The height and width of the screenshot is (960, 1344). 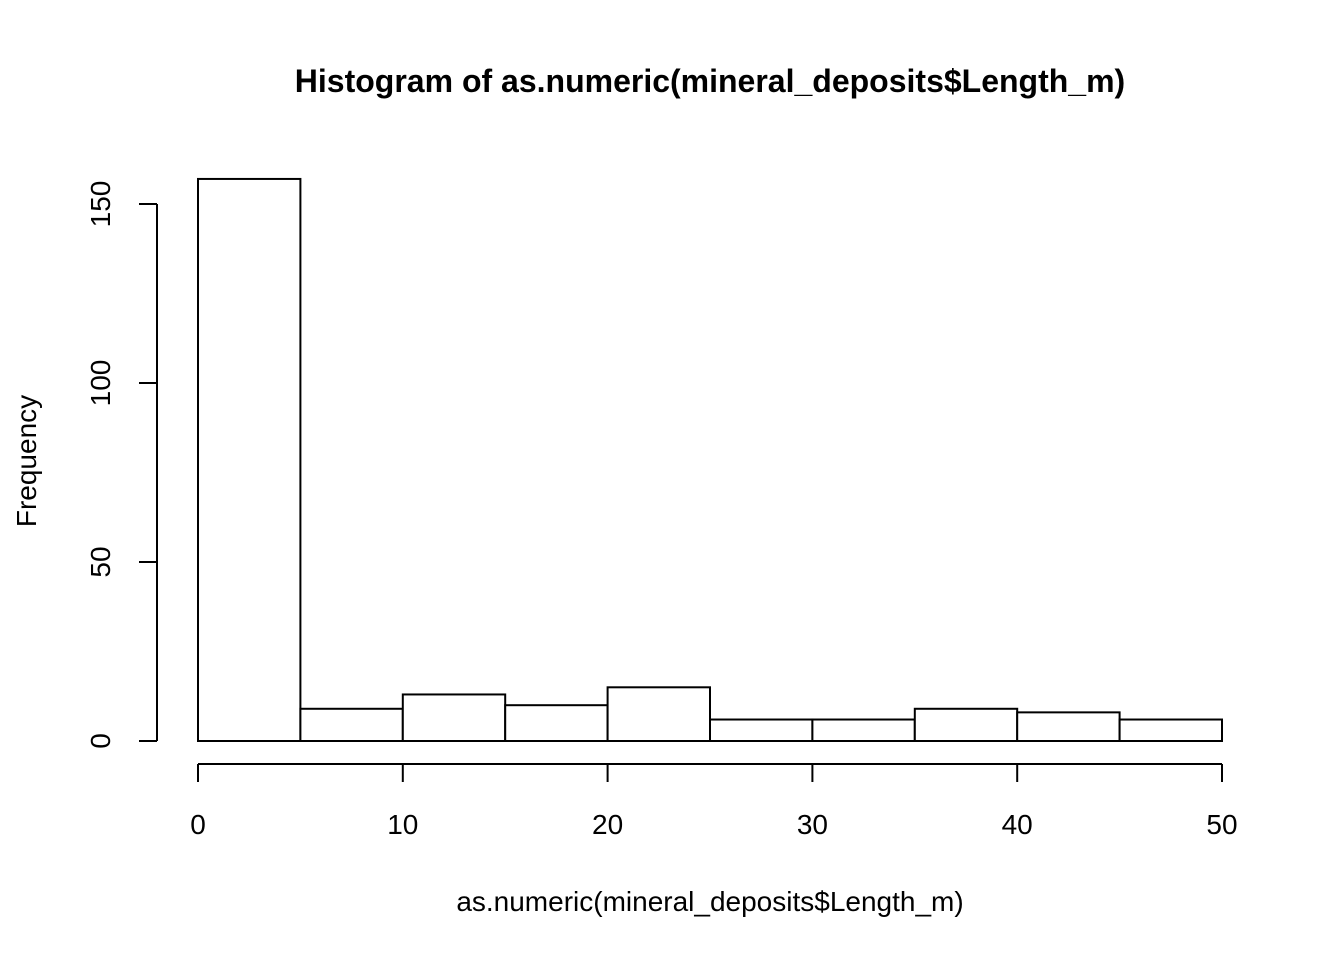 What do you see at coordinates (26, 461) in the screenshot?
I see `y-axis-label: Frequency` at bounding box center [26, 461].